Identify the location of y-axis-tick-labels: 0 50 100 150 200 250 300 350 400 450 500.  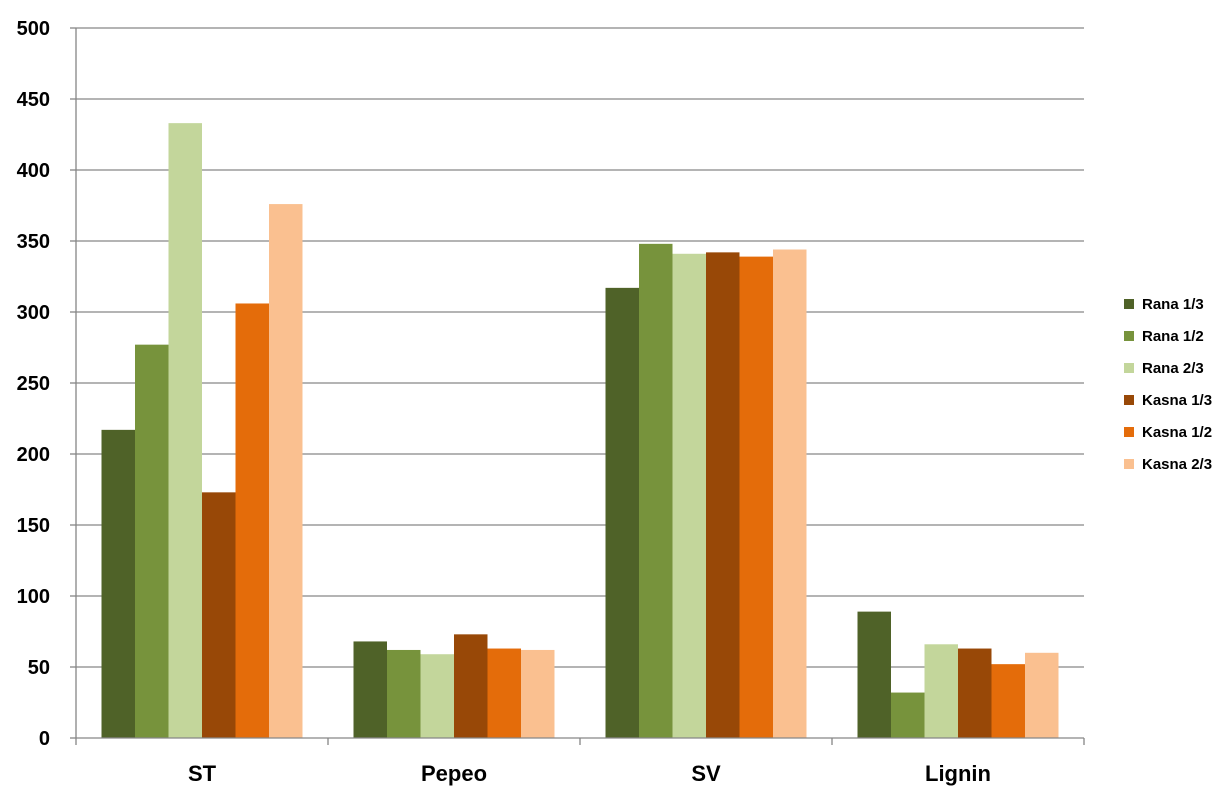
(33, 384).